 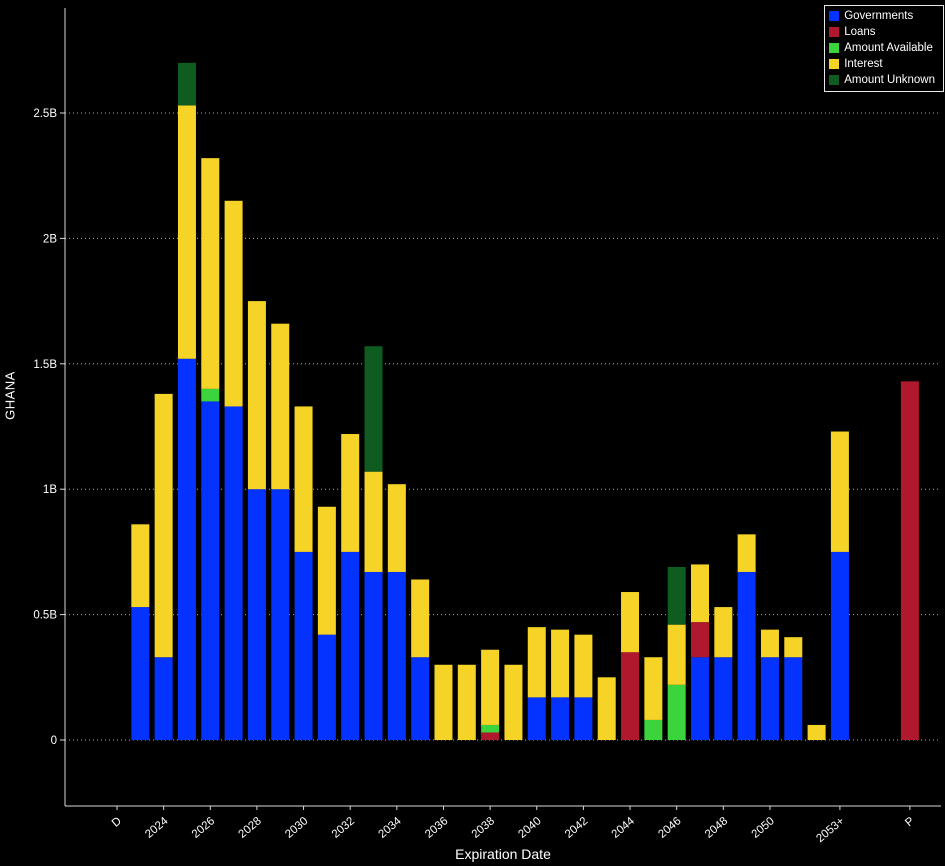 I want to click on legend-label-governments: Governments, so click(x=879, y=16).